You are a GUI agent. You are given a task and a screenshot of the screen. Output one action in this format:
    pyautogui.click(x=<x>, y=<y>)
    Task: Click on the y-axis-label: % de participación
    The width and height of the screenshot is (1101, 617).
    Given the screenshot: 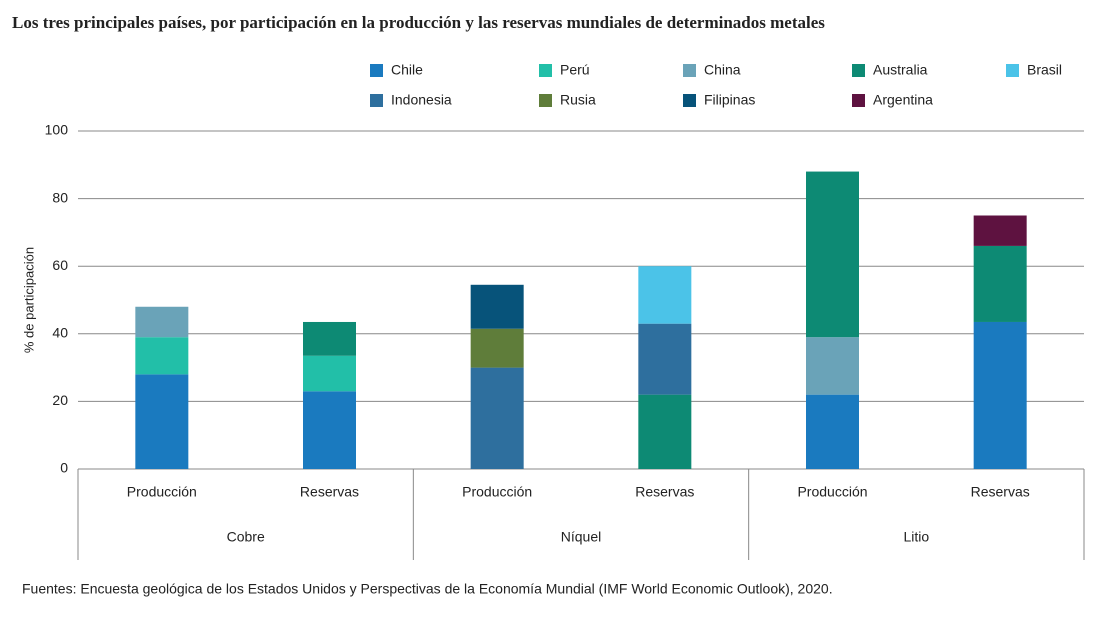 What is the action you would take?
    pyautogui.click(x=28, y=300)
    